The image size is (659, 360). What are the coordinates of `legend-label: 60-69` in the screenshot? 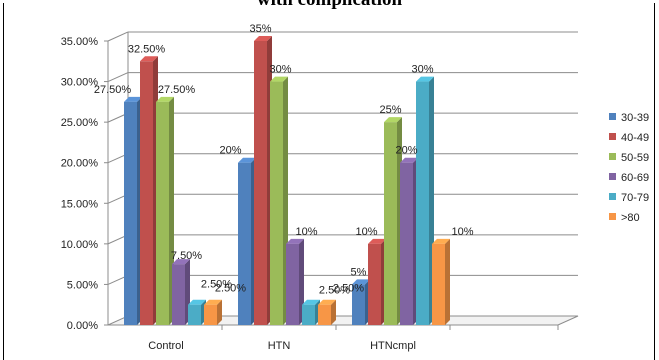 It's located at (635, 178).